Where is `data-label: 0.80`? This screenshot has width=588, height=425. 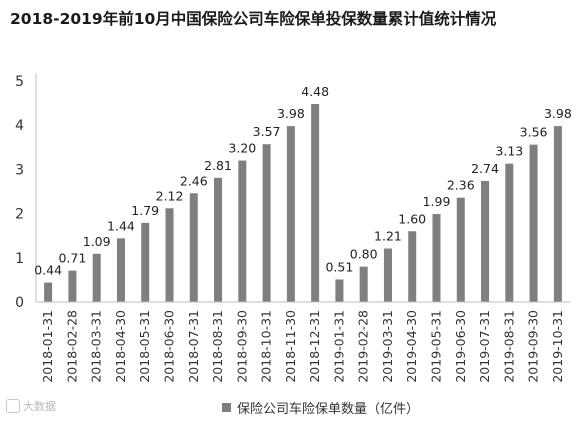 data-label: 0.80 is located at coordinates (364, 254).